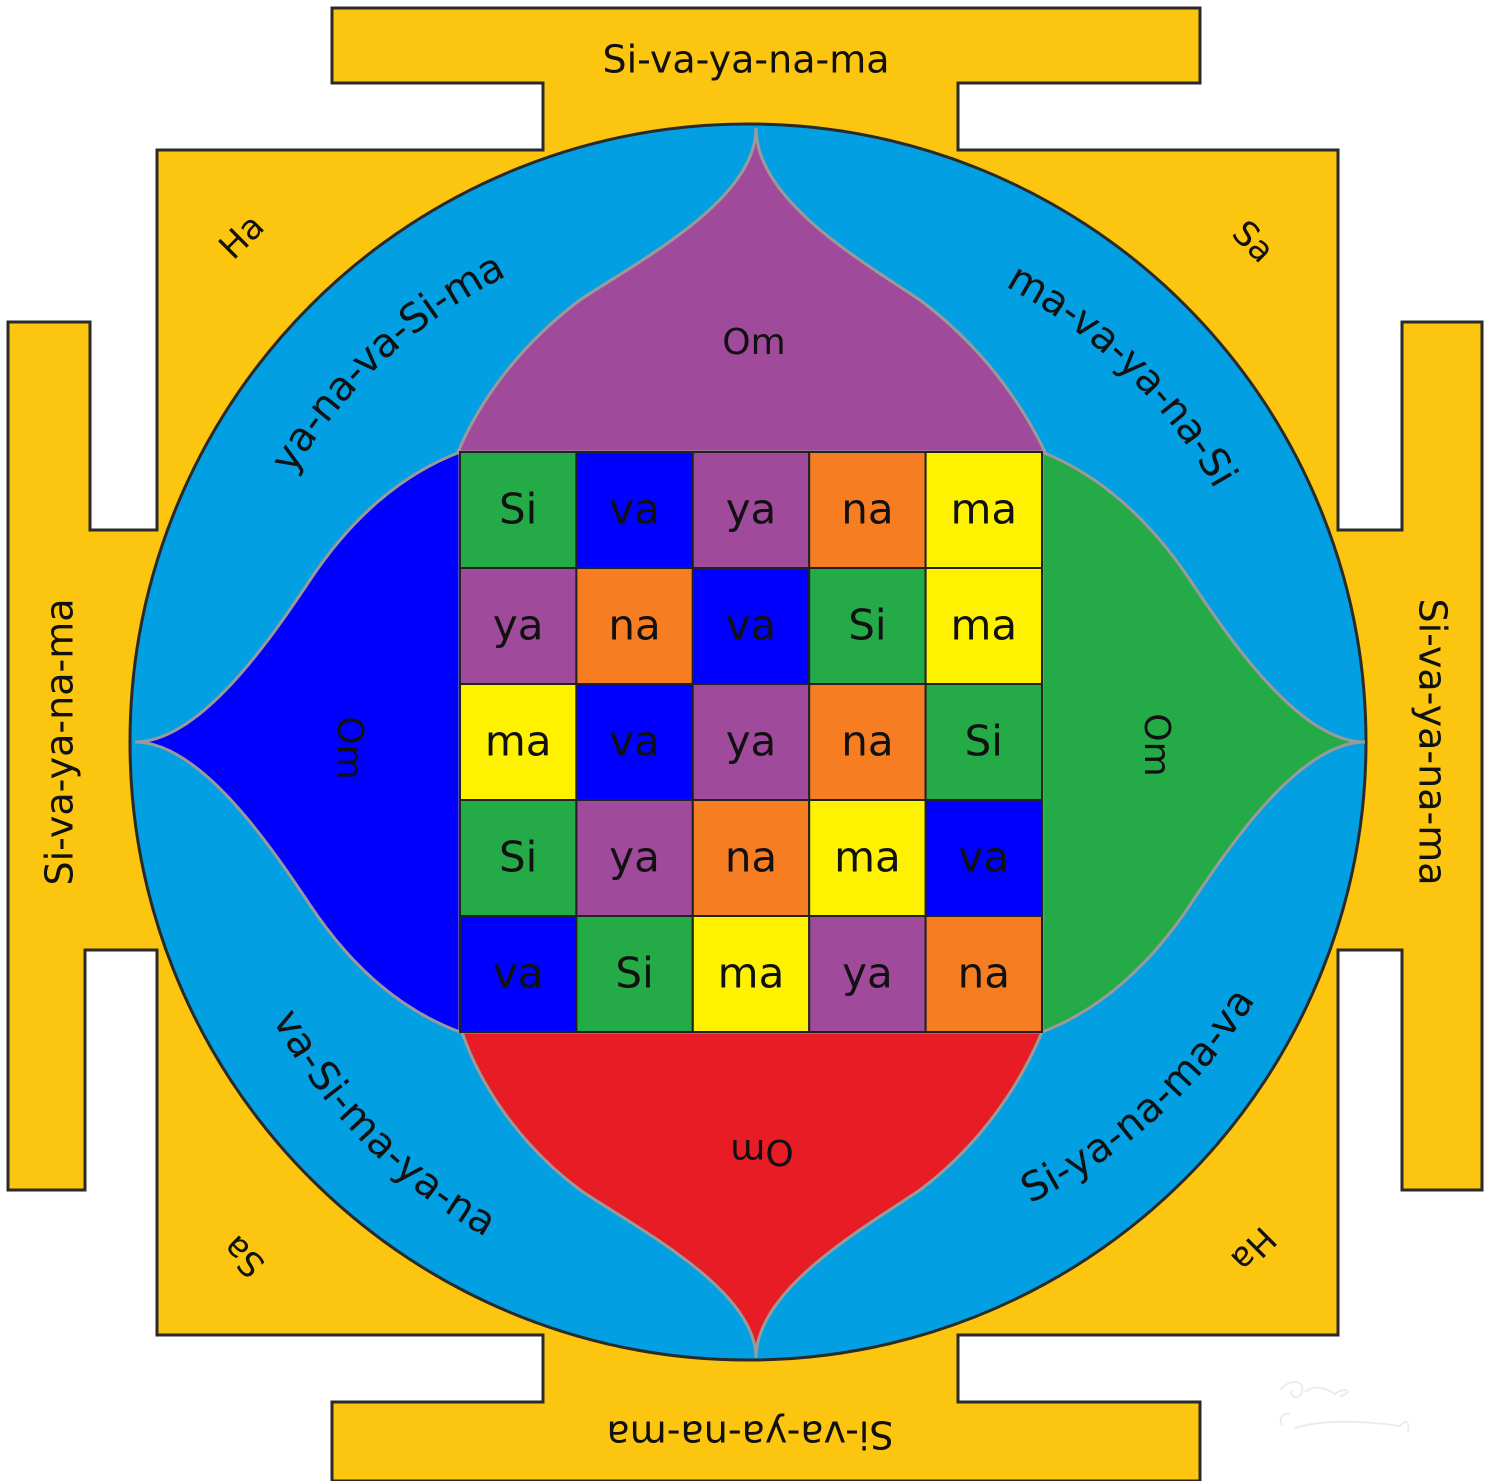 The width and height of the screenshot is (1496, 1481). I want to click on grid-cell-r3-c4, so click(867, 742).